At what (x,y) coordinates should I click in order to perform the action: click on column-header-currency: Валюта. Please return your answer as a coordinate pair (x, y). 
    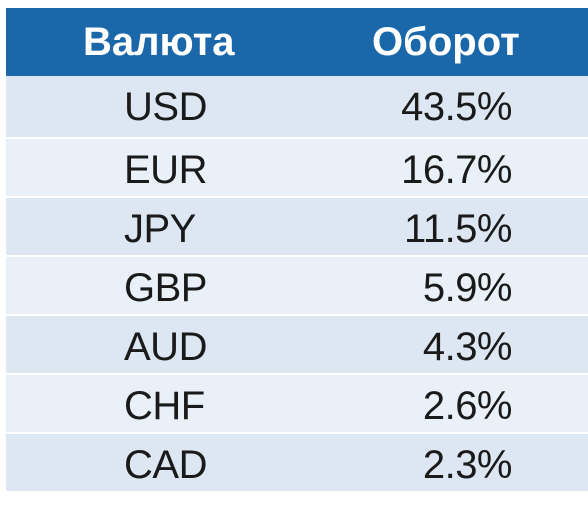
    Looking at the image, I should click on (159, 42).